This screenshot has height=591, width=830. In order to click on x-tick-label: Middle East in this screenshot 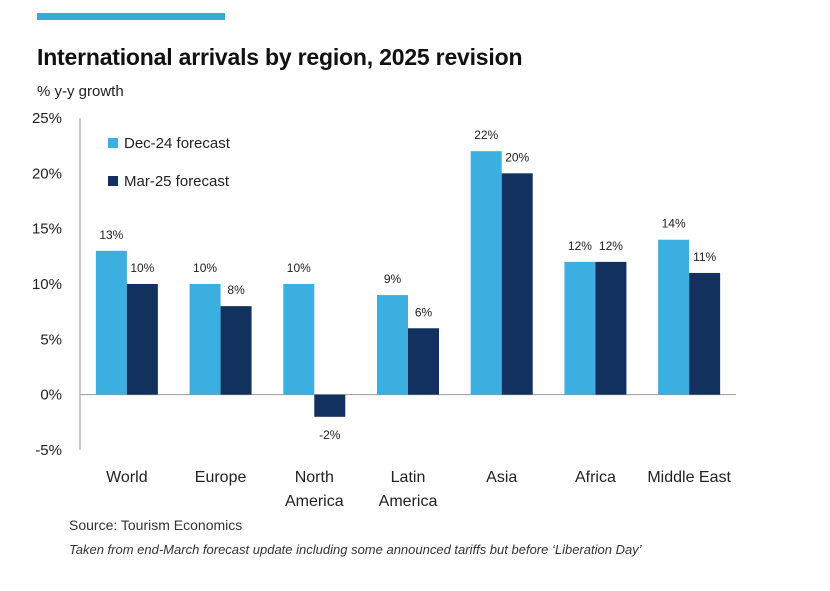, I will do `click(689, 477)`.